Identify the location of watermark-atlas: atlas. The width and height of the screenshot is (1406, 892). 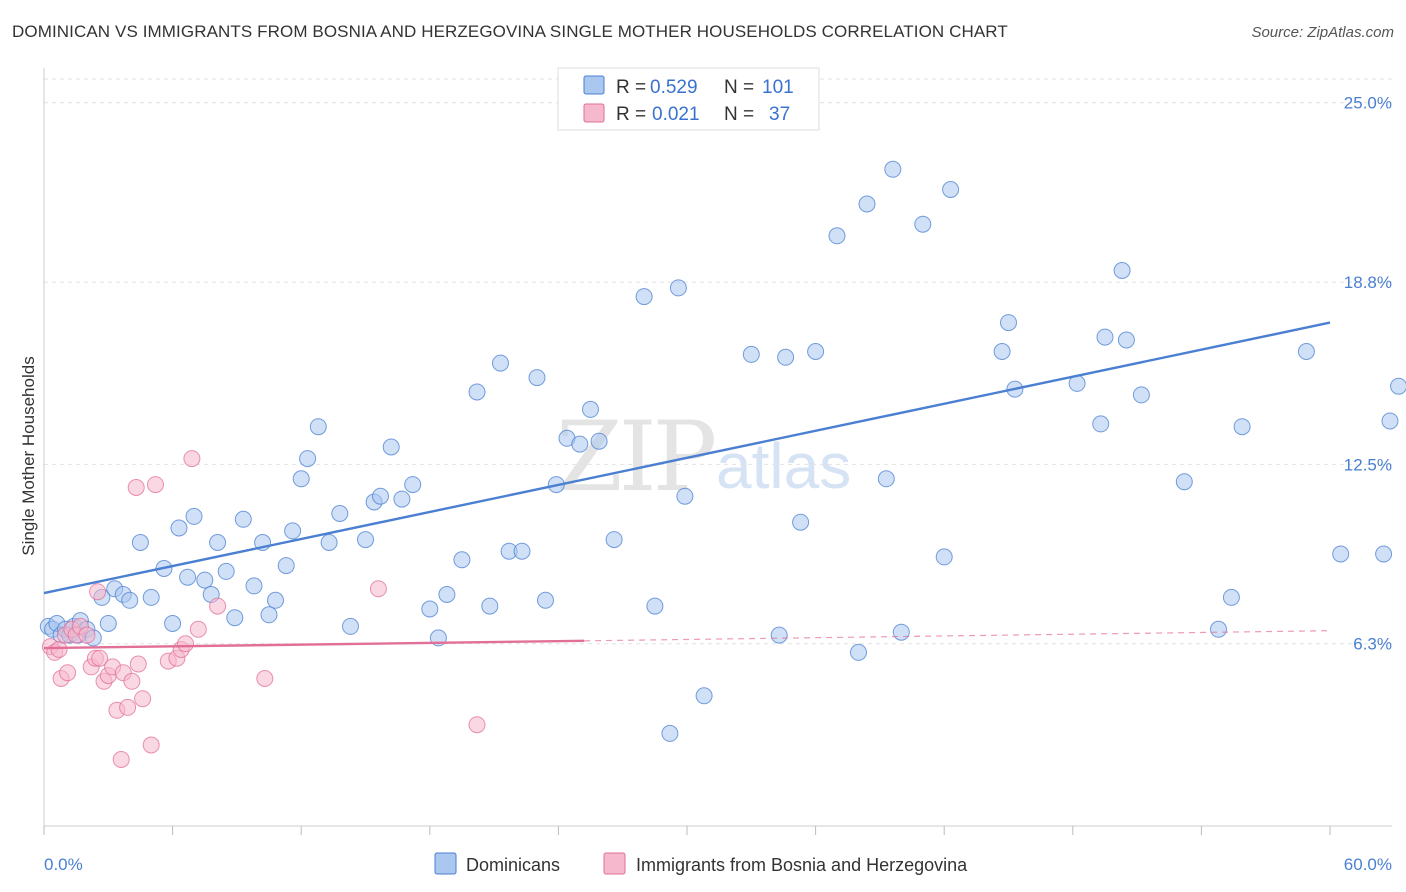
(783, 466).